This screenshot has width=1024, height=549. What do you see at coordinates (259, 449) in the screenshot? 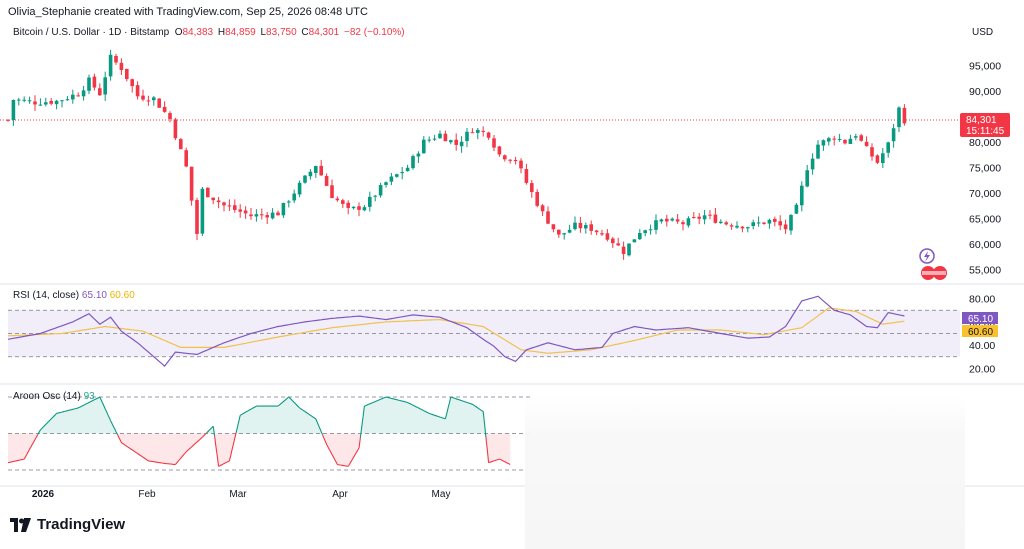
I see `aroon-line-negative` at bounding box center [259, 449].